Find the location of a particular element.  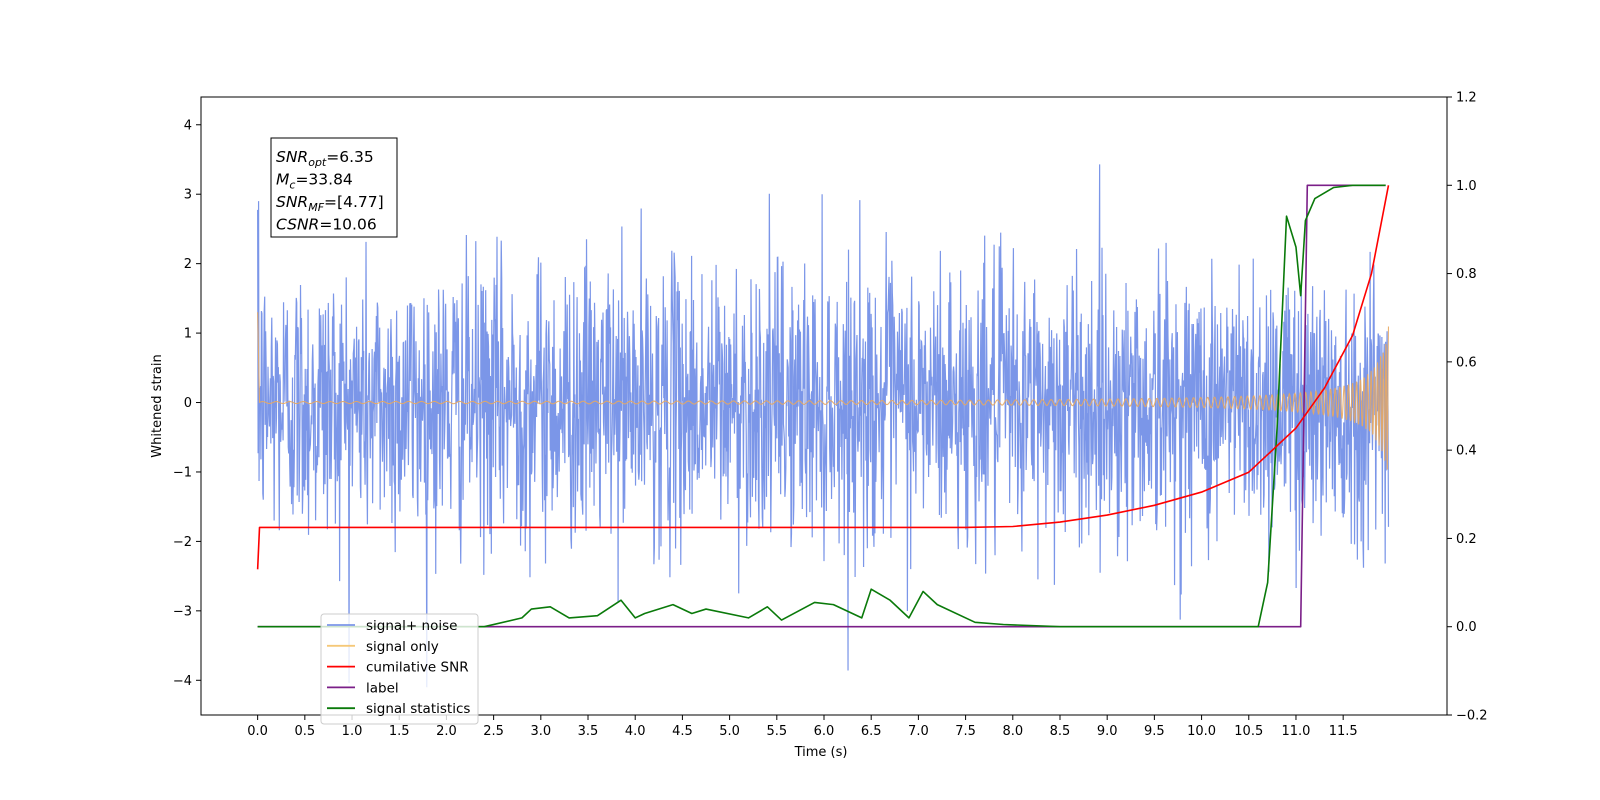

y-right-tick-label: 1.2 is located at coordinates (1466, 98).